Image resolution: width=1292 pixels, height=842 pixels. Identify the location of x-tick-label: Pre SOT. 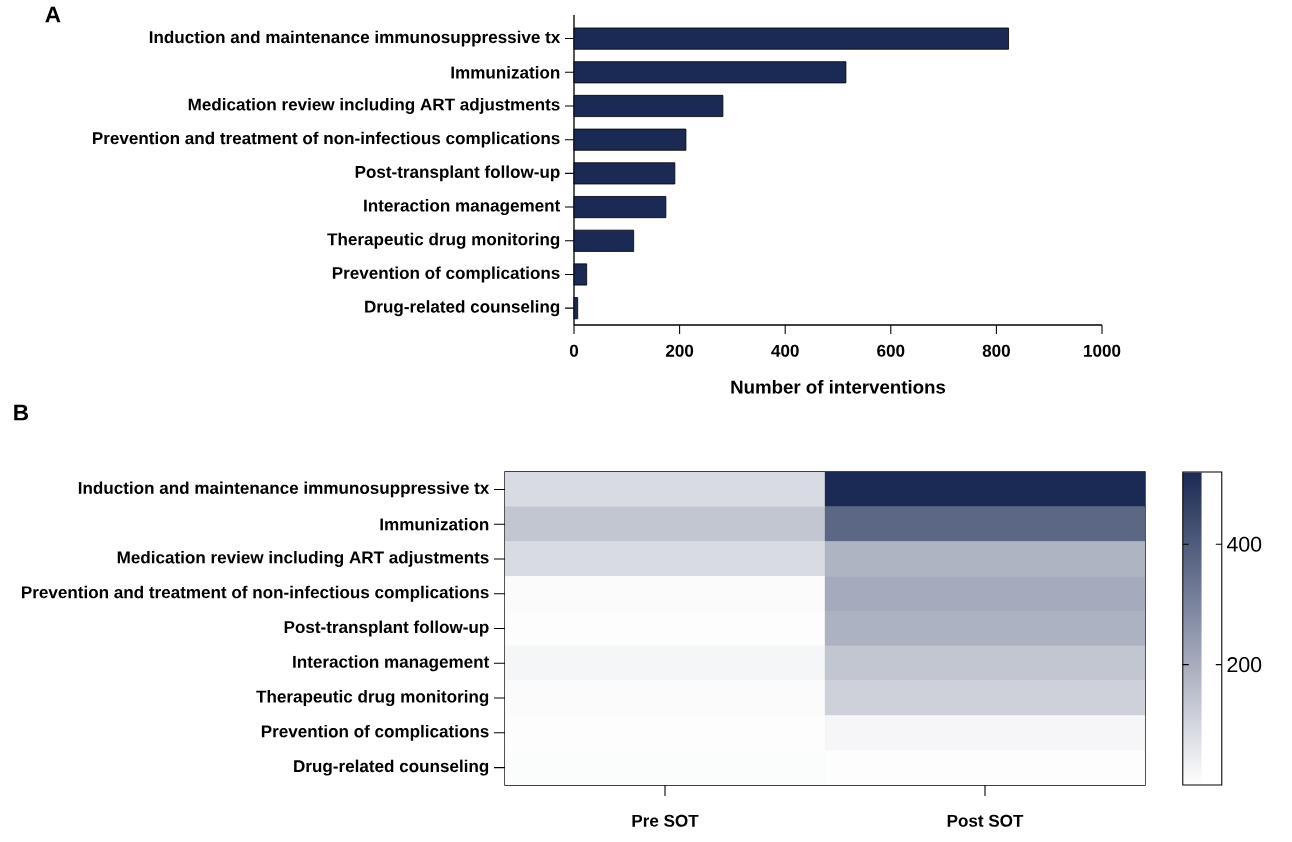
(665, 820).